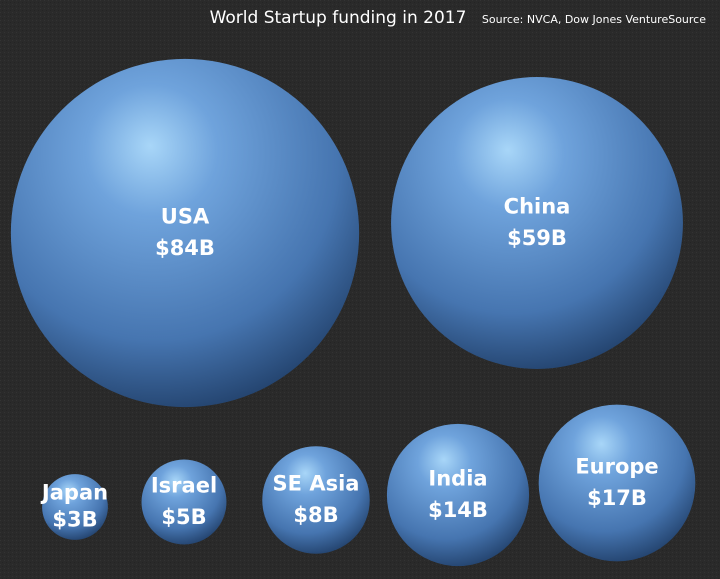 This screenshot has width=720, height=579. I want to click on value-label: $3B, so click(74, 520).